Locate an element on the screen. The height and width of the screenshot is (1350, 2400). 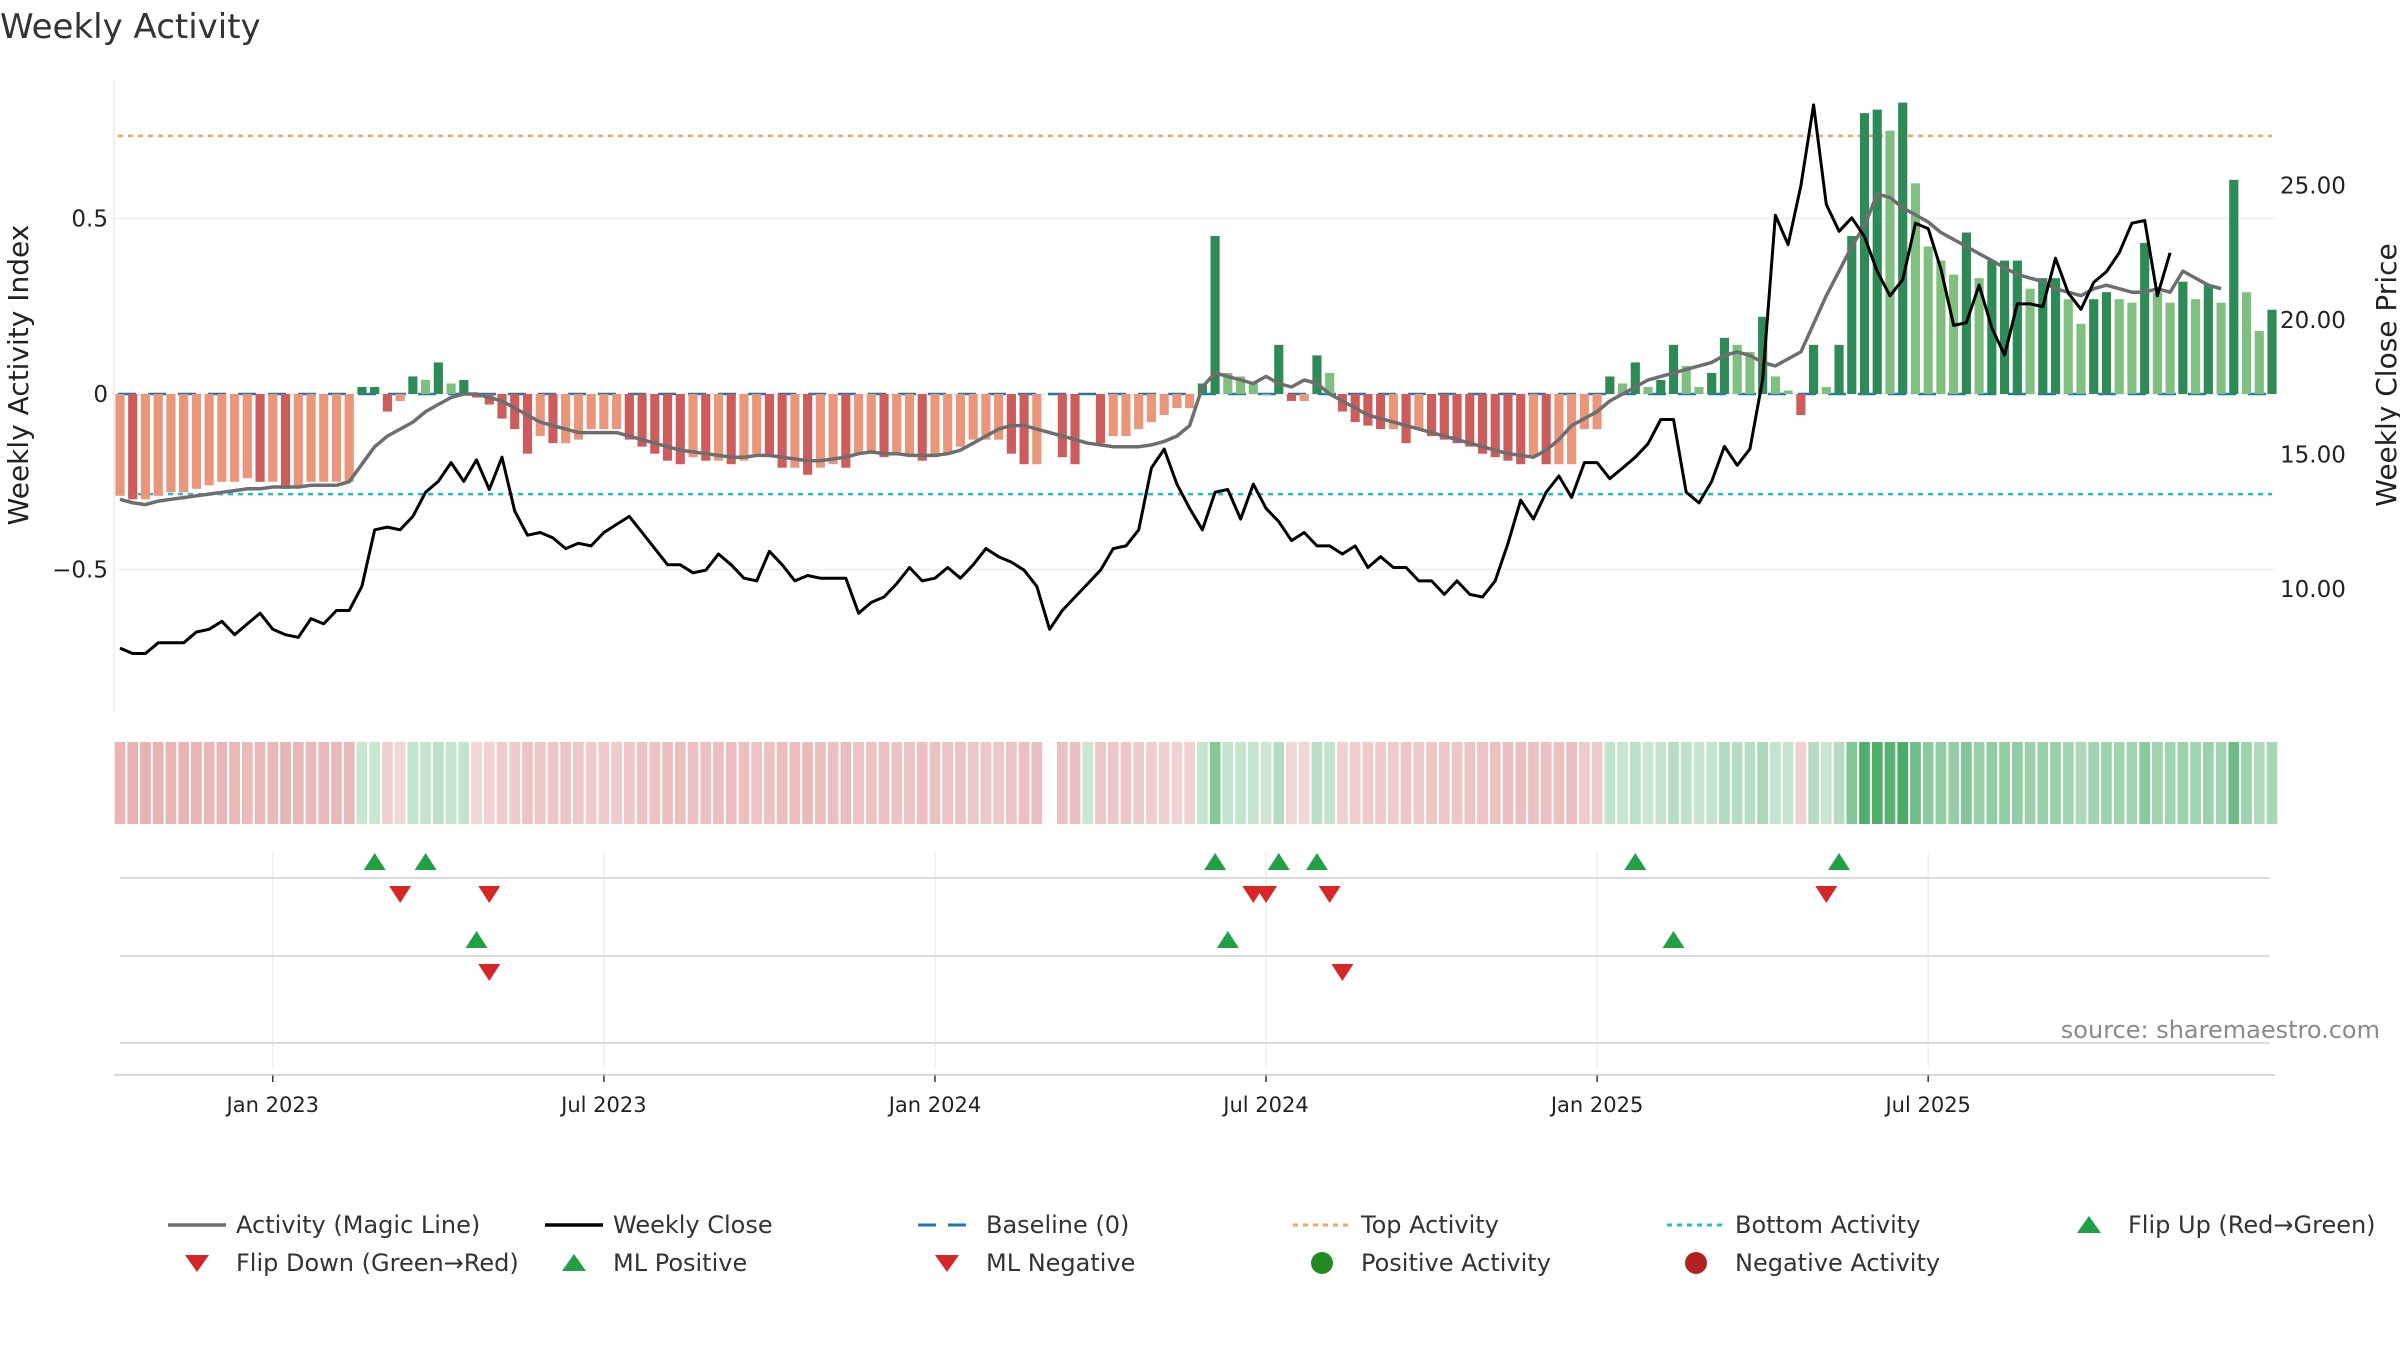
y-tick-label: −0.5 is located at coordinates (80, 571).